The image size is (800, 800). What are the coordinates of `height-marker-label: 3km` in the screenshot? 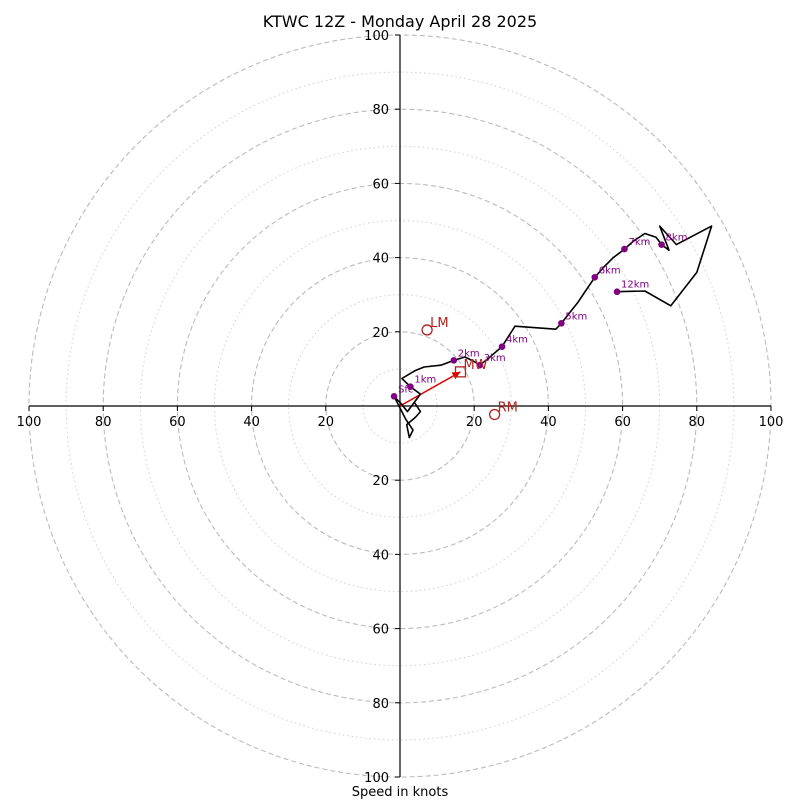 It's located at (495, 358).